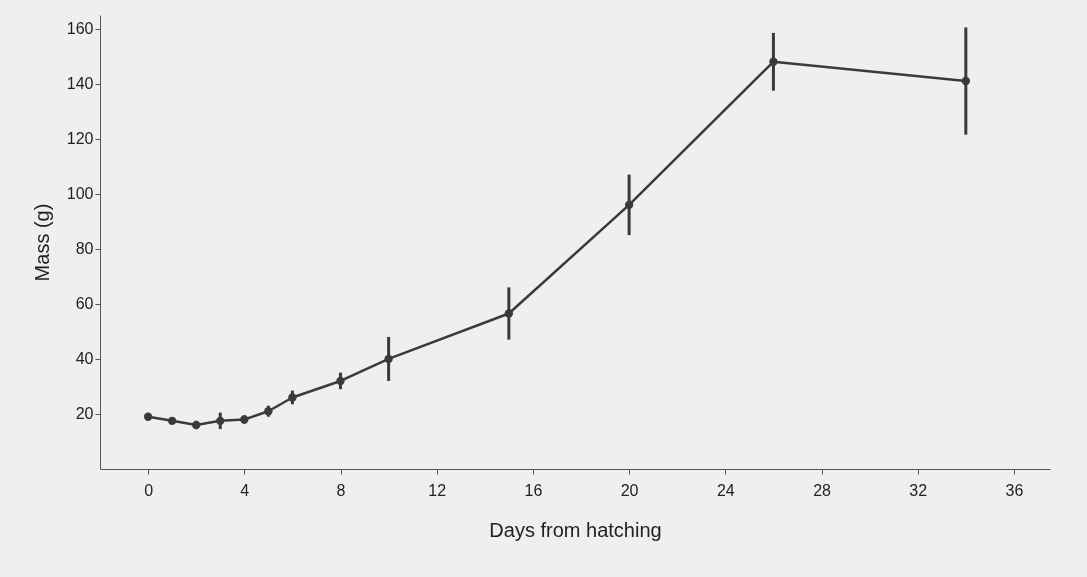  I want to click on x-tick-label: 0, so click(149, 490).